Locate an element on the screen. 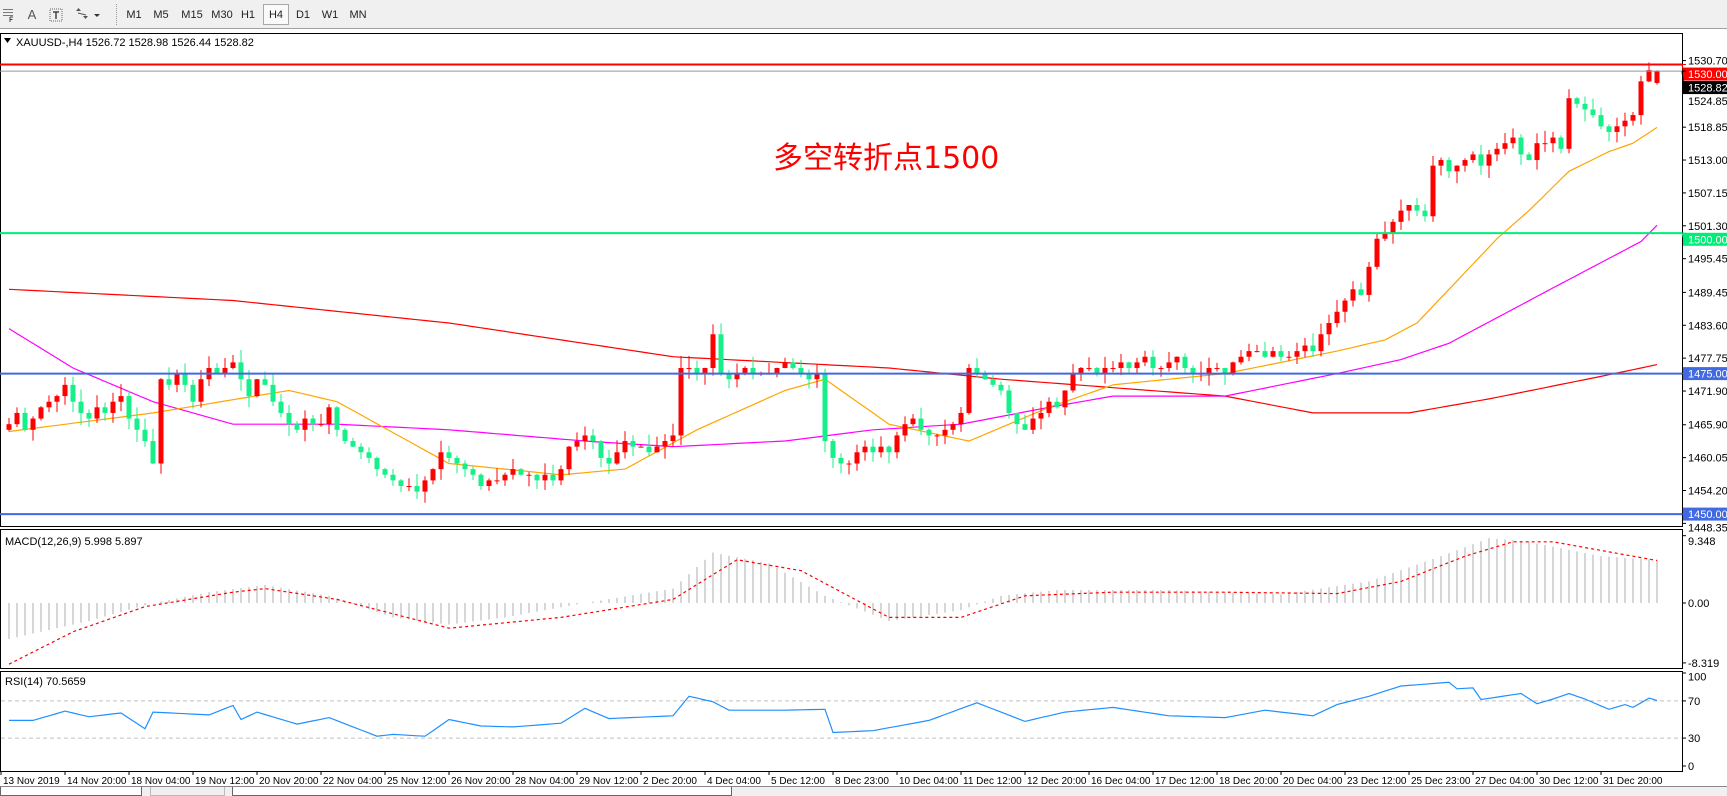 The width and height of the screenshot is (1727, 796). toolbar: A M1 M5 M15 M30 H1 H4 D1 W1 MN is located at coordinates (863, 14).